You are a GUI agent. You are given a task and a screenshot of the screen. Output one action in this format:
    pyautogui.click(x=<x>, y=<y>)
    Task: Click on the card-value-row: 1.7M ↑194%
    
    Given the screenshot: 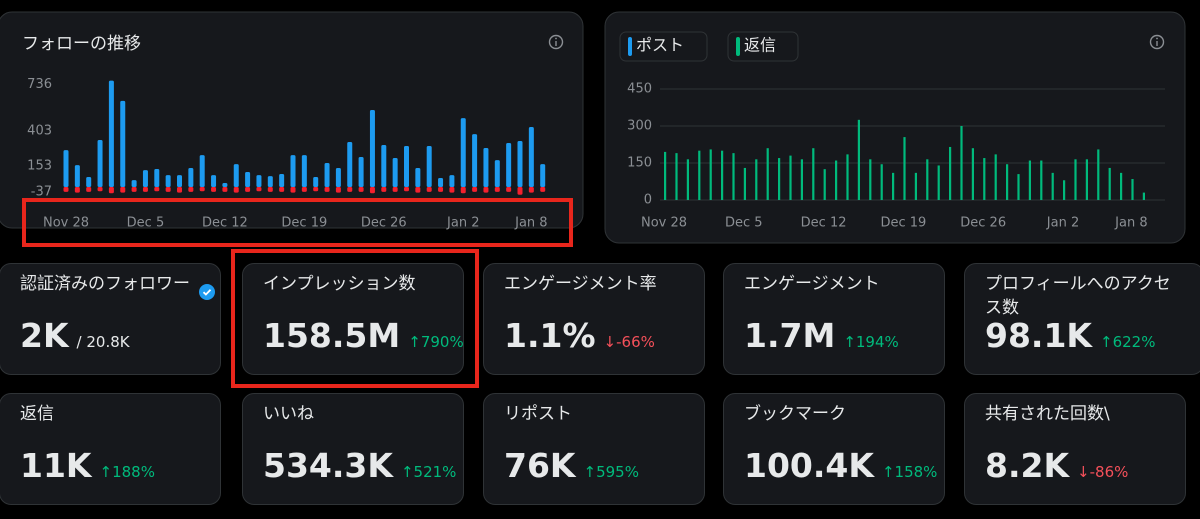 What is the action you would take?
    pyautogui.click(x=821, y=335)
    